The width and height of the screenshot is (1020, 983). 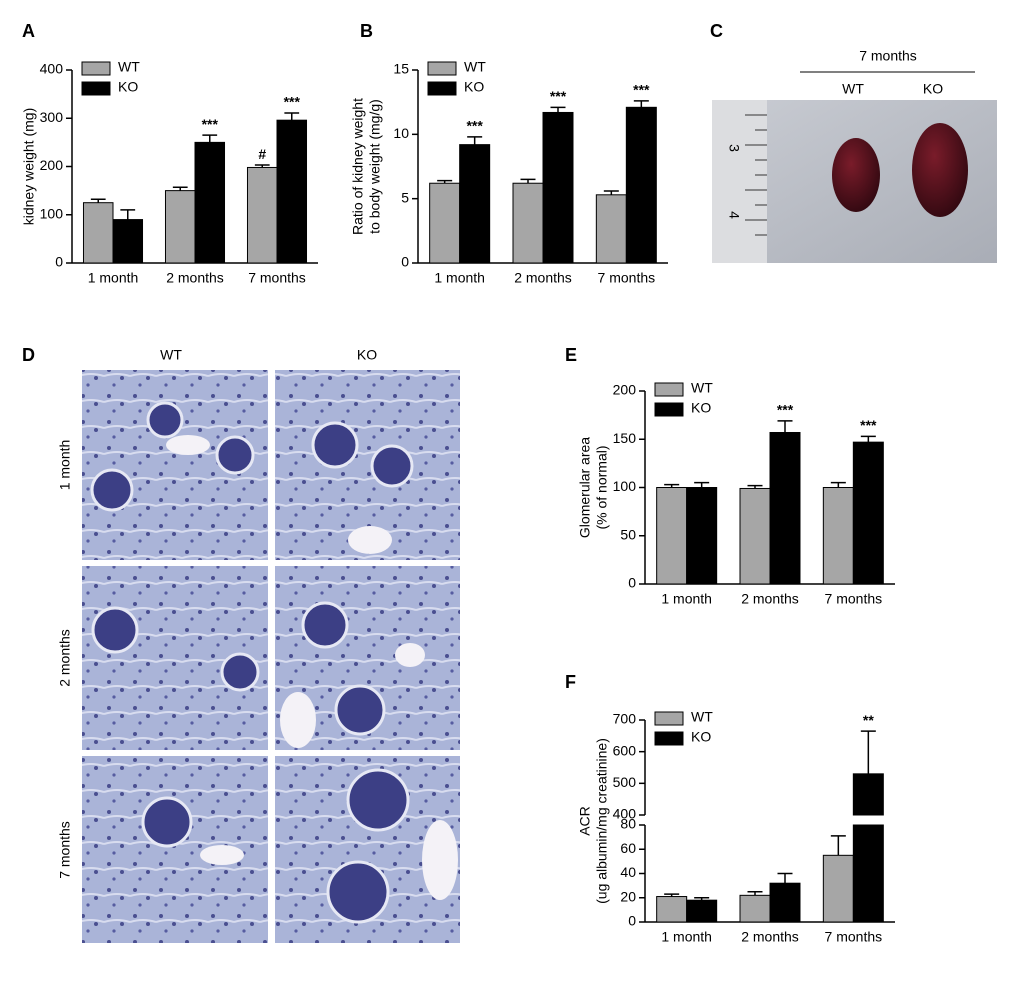 I want to click on y-tick-label: 500, so click(x=625, y=782).